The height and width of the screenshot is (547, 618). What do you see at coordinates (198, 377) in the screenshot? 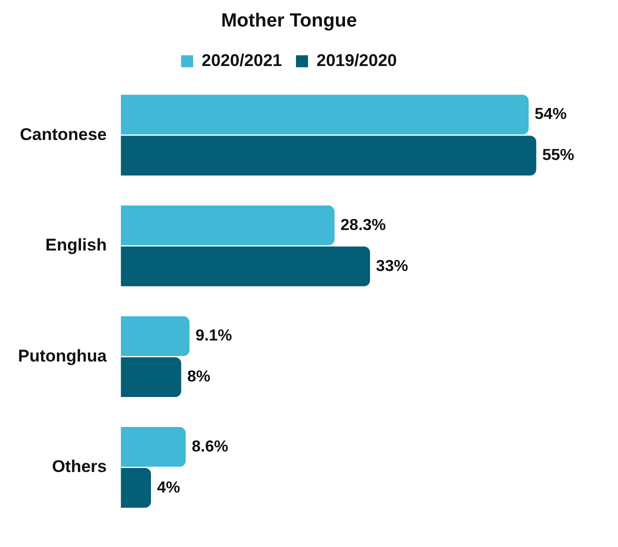
I see `data-label: 8%` at bounding box center [198, 377].